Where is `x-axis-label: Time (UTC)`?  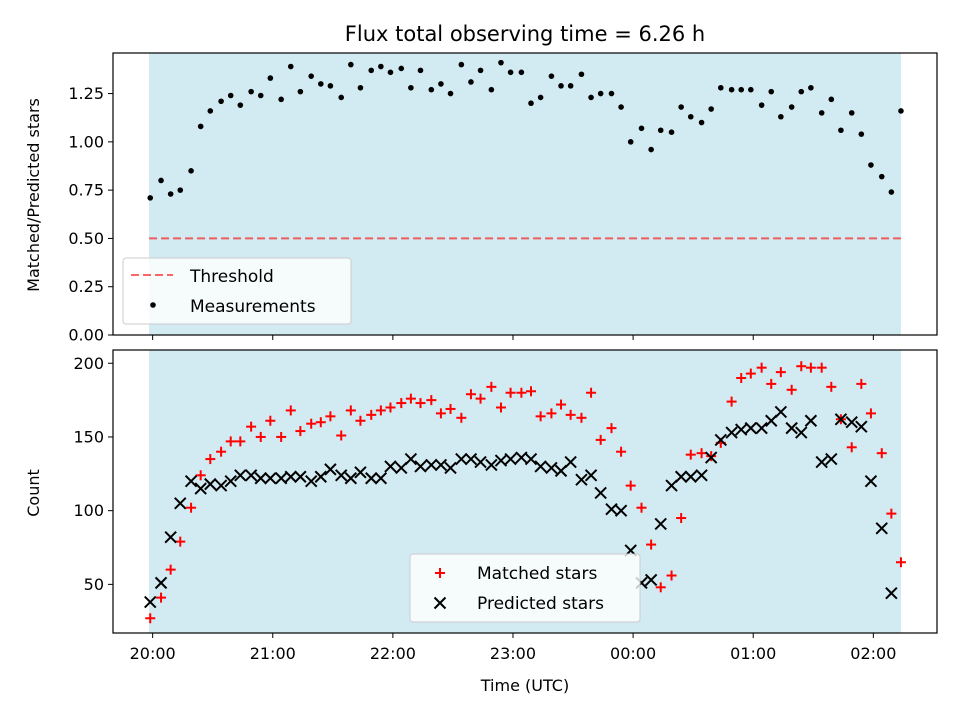
x-axis-label: Time (UTC) is located at coordinates (524, 685).